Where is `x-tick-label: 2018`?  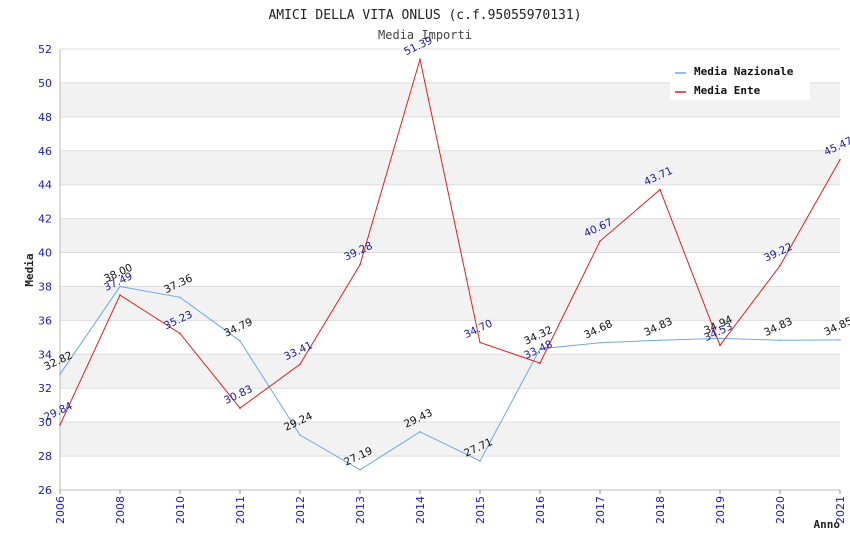 x-tick-label: 2018 is located at coordinates (660, 510).